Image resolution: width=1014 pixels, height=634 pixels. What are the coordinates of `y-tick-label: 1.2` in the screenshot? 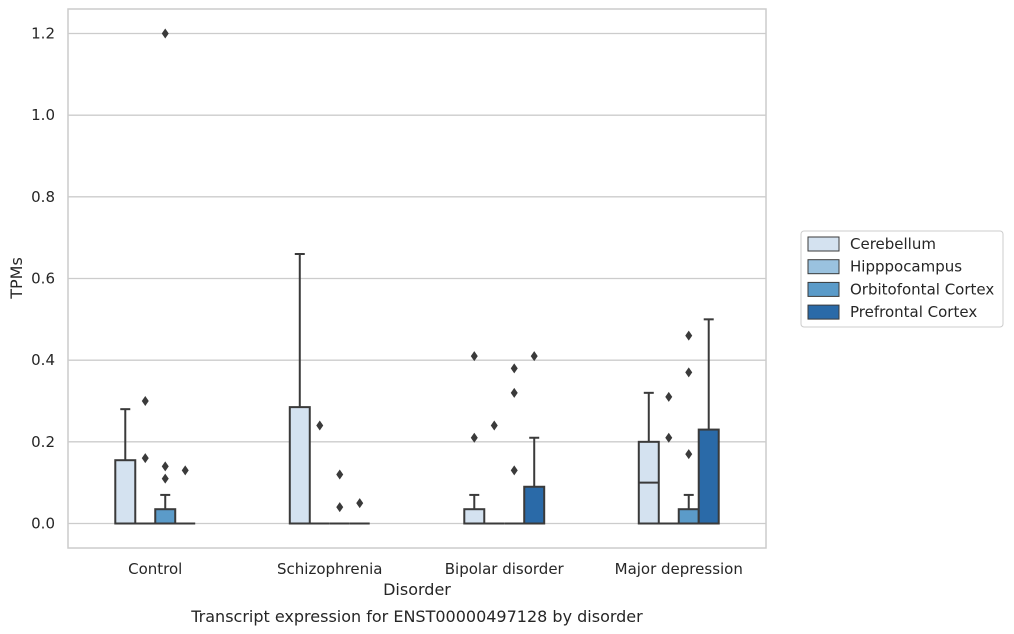 It's located at (43, 34).